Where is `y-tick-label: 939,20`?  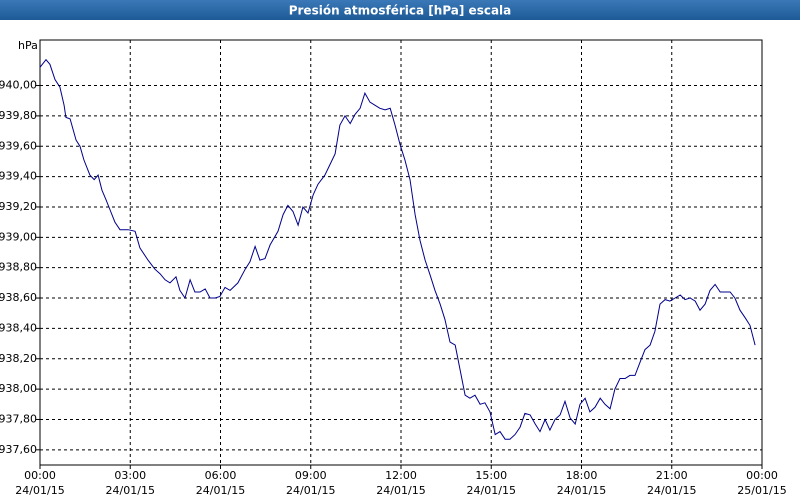
y-tick-label: 939,20 is located at coordinates (18, 206).